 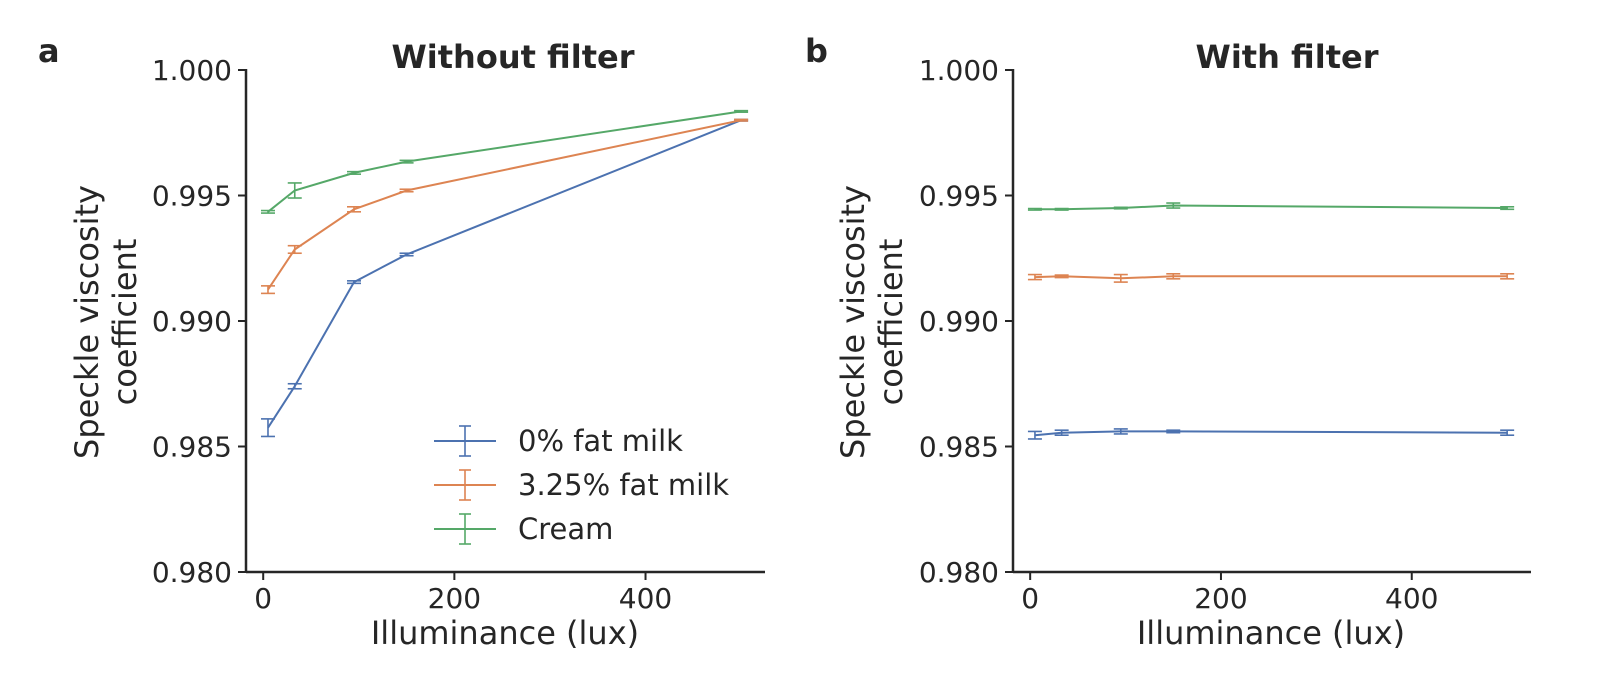 I want to click on panel-b-y-tick-label: 0.990, so click(x=959, y=321).